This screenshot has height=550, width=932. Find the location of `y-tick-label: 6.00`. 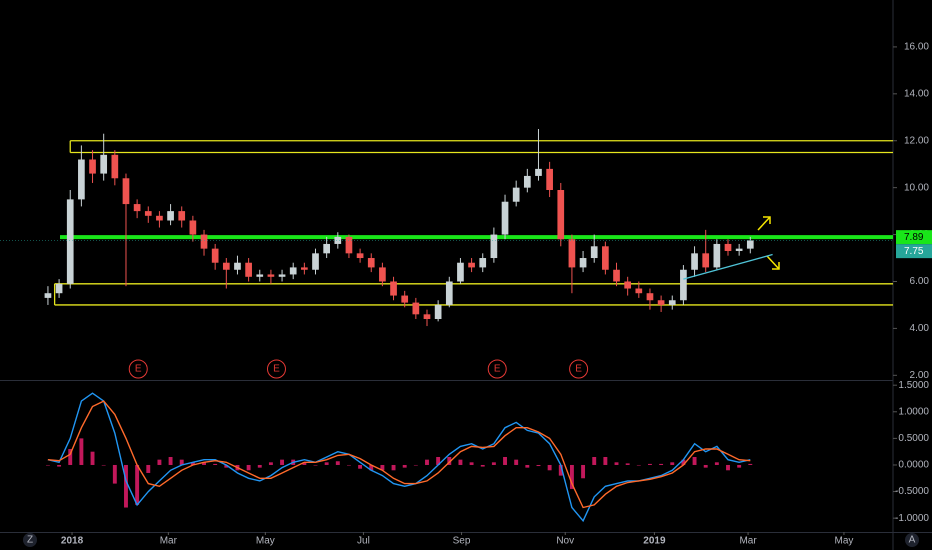

y-tick-label: 6.00 is located at coordinates (920, 281).